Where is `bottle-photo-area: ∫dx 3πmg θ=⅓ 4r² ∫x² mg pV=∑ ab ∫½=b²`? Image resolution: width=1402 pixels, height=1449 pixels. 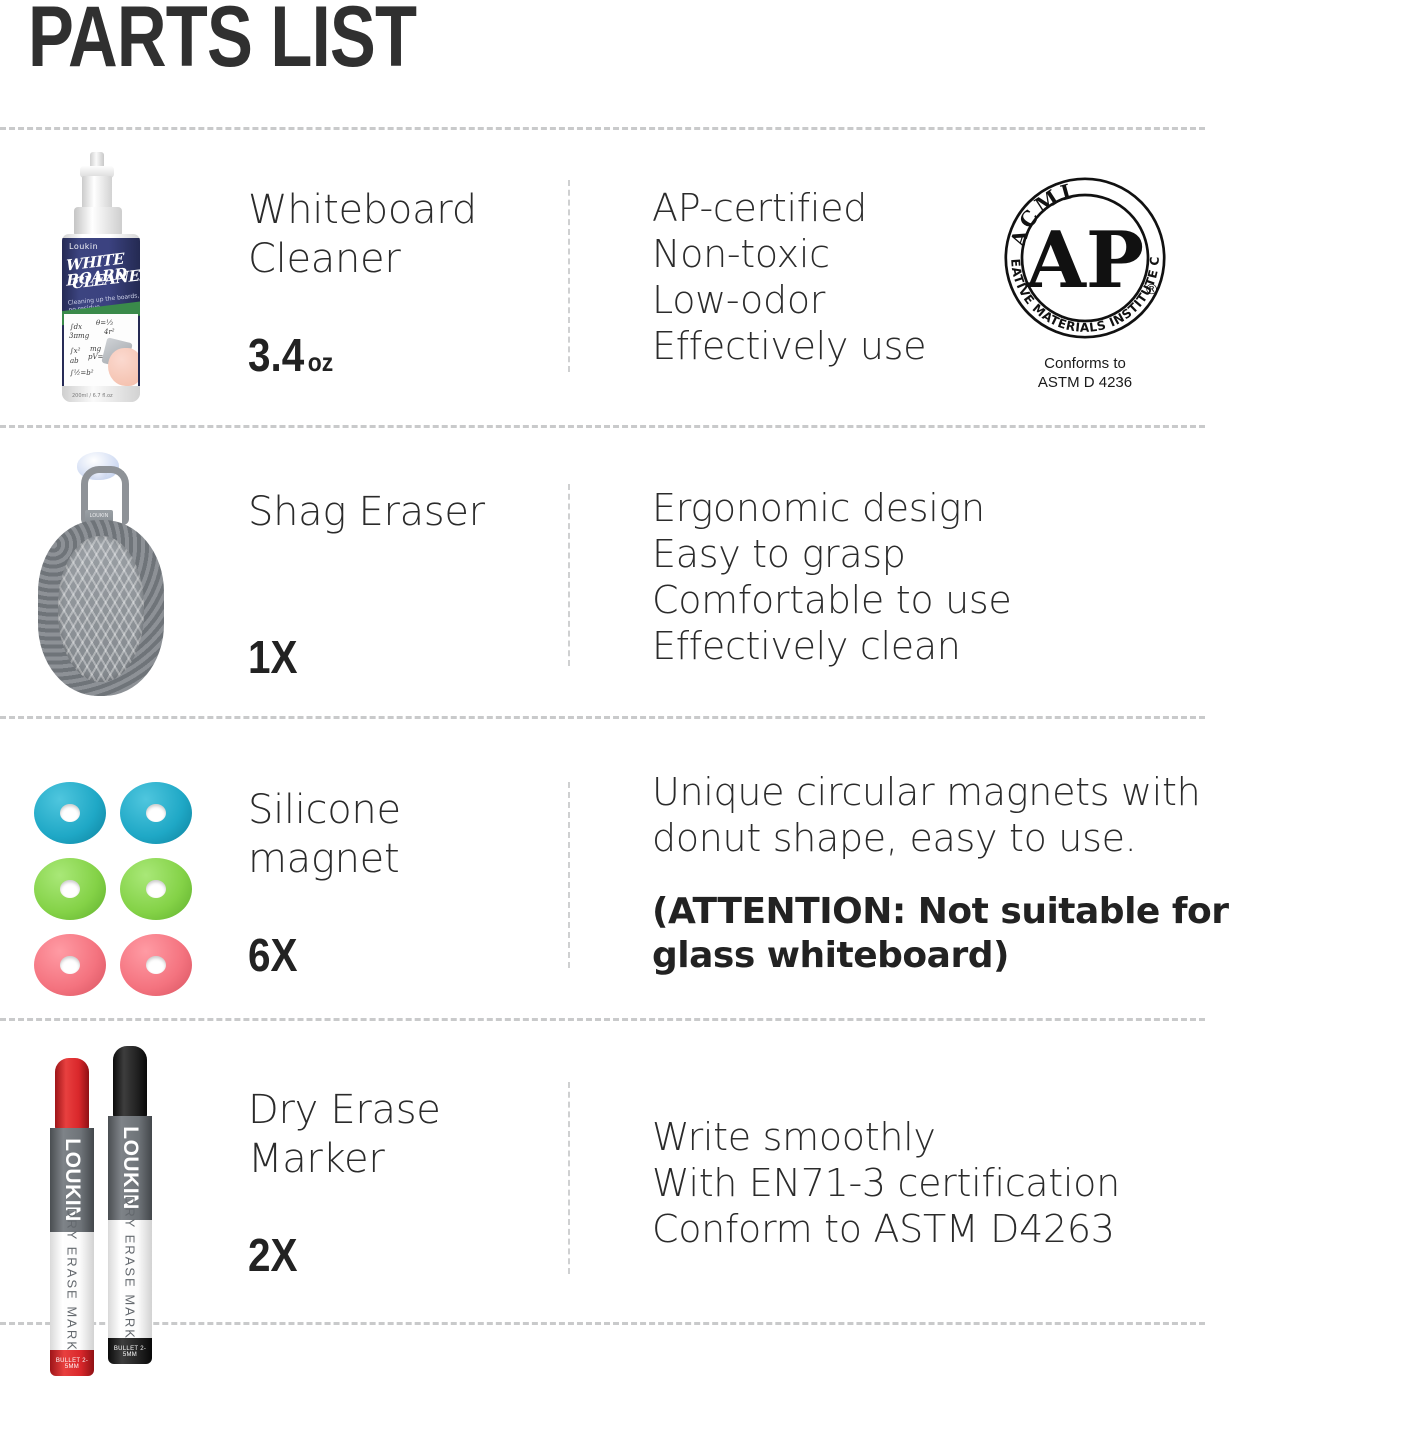
bottle-photo-area: ∫dx 3πmg θ=⅓ 4r² ∫x² mg pV=∑ ab ∫½=b² is located at coordinates (101, 351).